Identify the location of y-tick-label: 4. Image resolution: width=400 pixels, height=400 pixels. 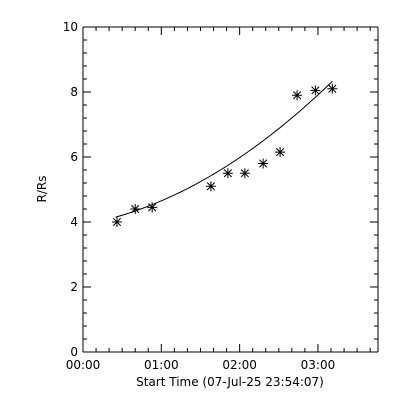
(74, 222).